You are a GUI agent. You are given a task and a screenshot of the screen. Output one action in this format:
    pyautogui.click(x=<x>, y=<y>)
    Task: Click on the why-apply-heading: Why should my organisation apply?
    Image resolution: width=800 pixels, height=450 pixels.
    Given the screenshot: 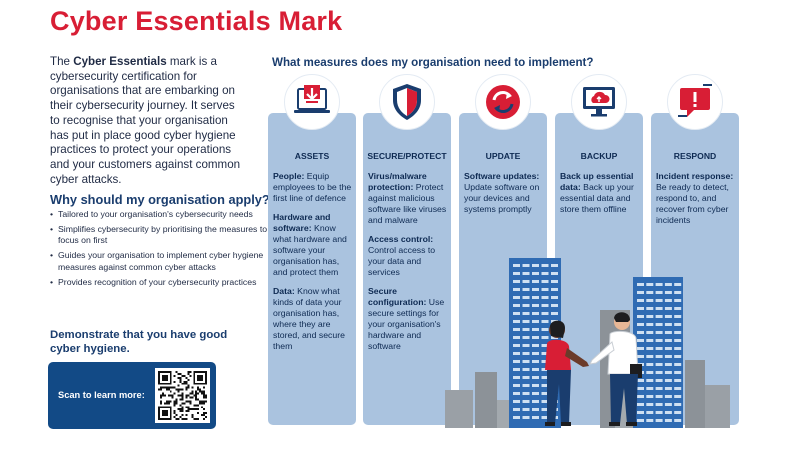 What is the action you would take?
    pyautogui.click(x=160, y=199)
    